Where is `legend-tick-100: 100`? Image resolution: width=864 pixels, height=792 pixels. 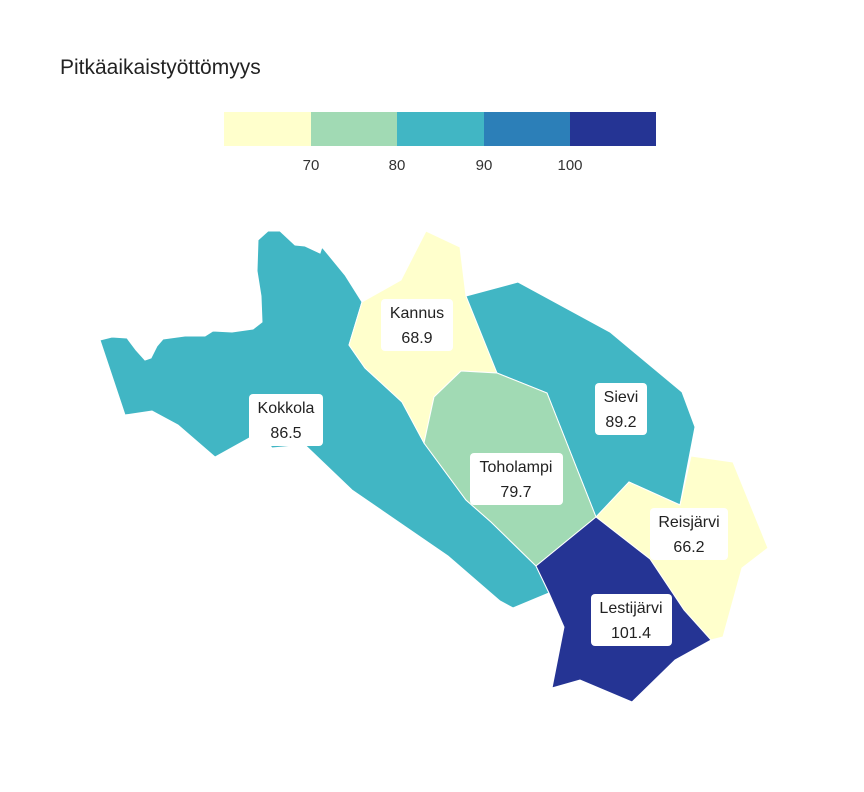 legend-tick-100: 100 is located at coordinates (569, 165).